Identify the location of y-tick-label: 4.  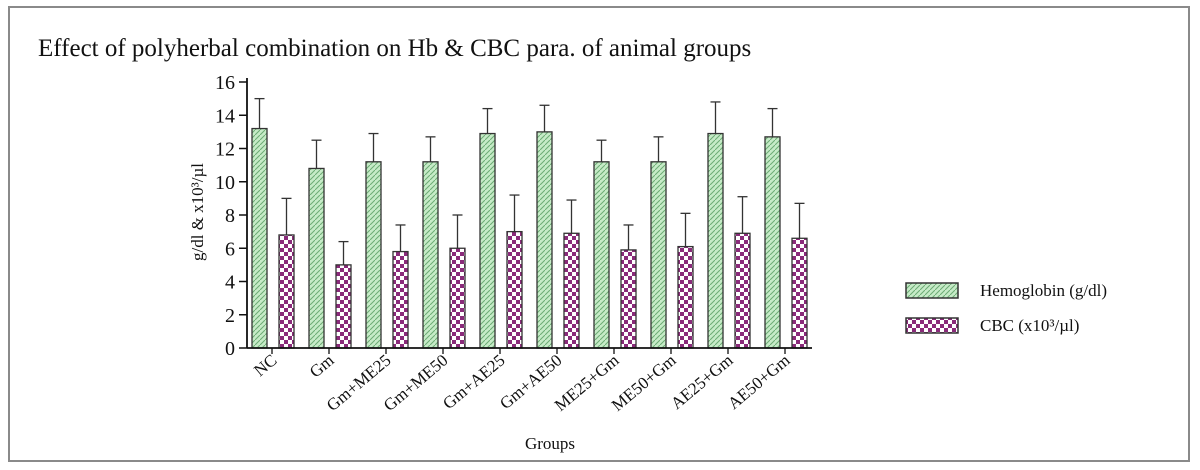
(230, 283).